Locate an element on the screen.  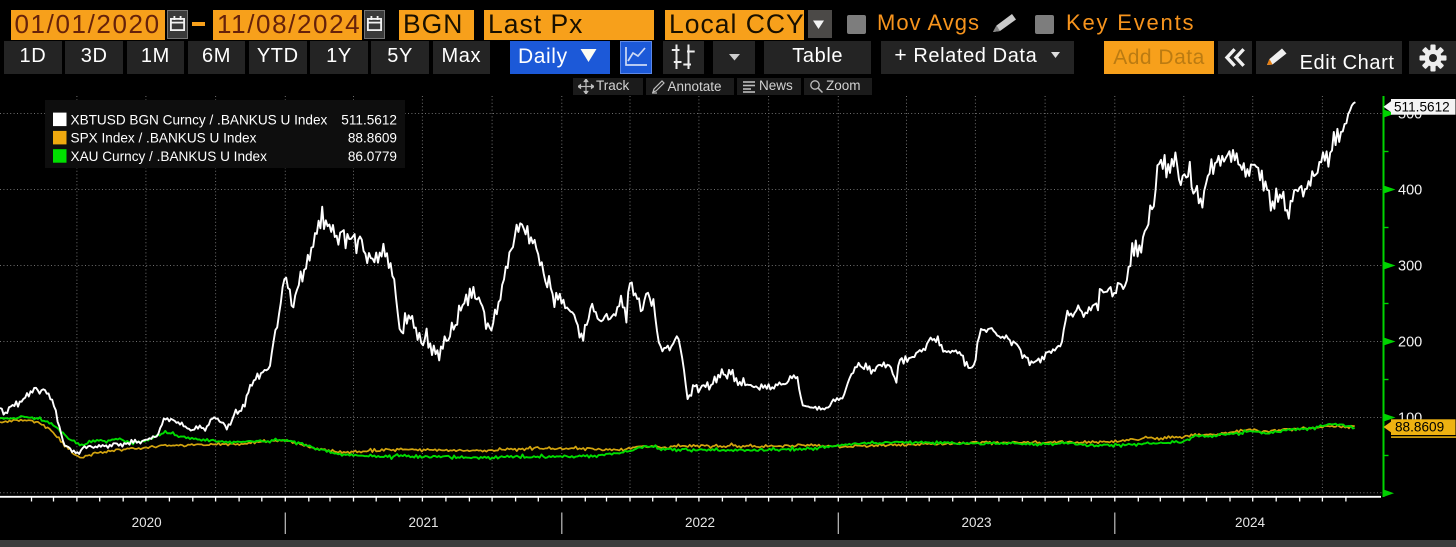
svg-text: 300 is located at coordinates (1410, 267).